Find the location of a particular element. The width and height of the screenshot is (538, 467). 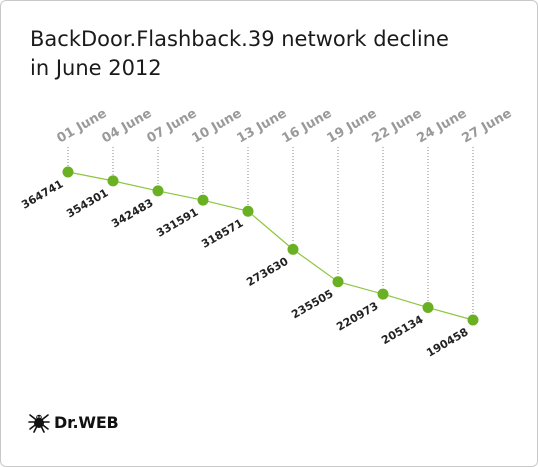

value-label-8: 205134 is located at coordinates (402, 330).